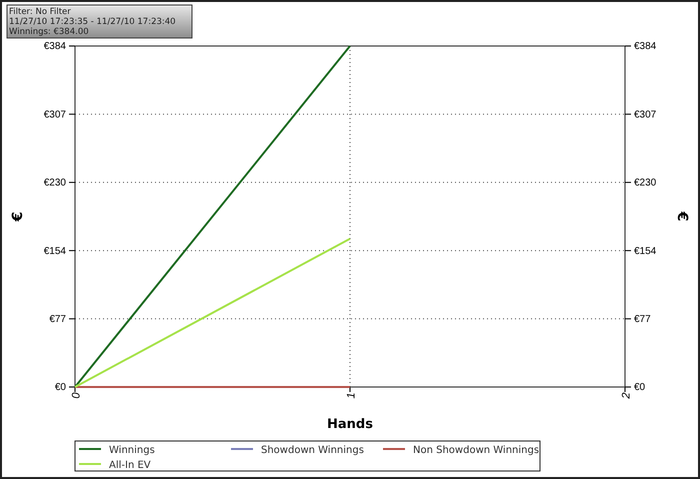 This screenshot has width=700, height=479. What do you see at coordinates (57, 319) in the screenshot?
I see `y-tick-label: €77` at bounding box center [57, 319].